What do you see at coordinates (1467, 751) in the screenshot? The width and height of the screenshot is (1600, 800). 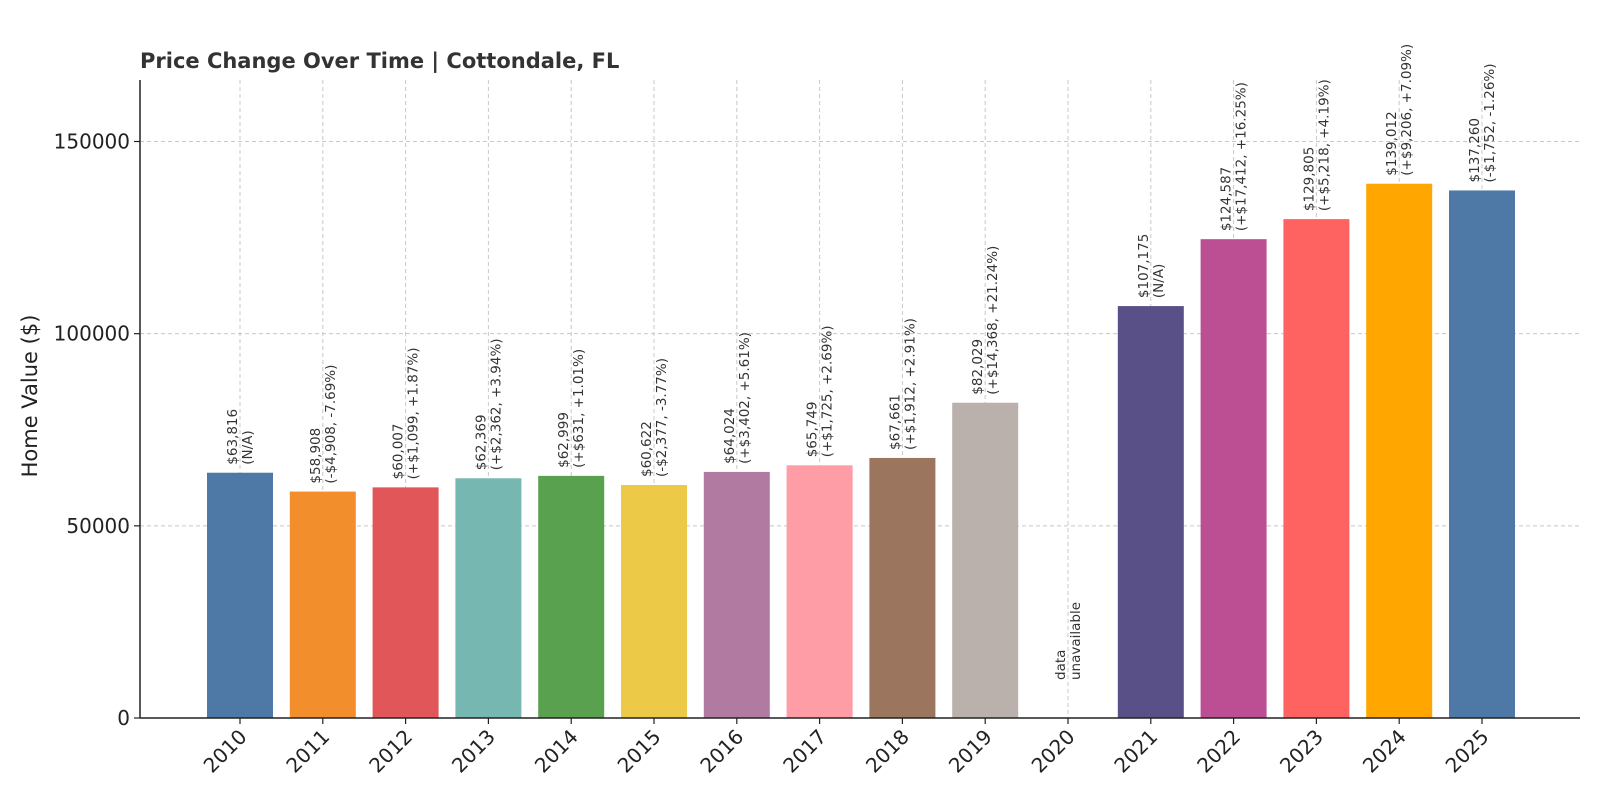 I see `x-tick-label: 2025` at bounding box center [1467, 751].